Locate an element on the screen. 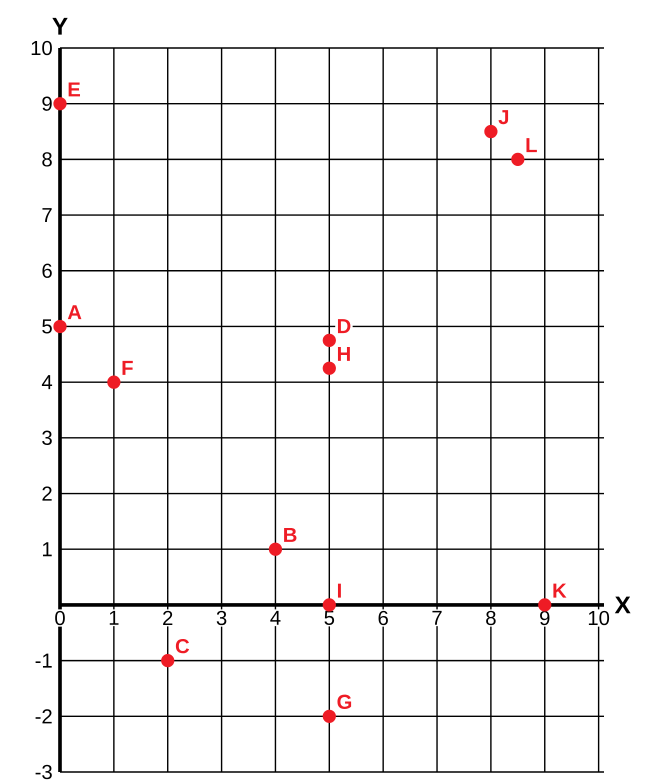  y-tick-label: 4 is located at coordinates (47, 382).